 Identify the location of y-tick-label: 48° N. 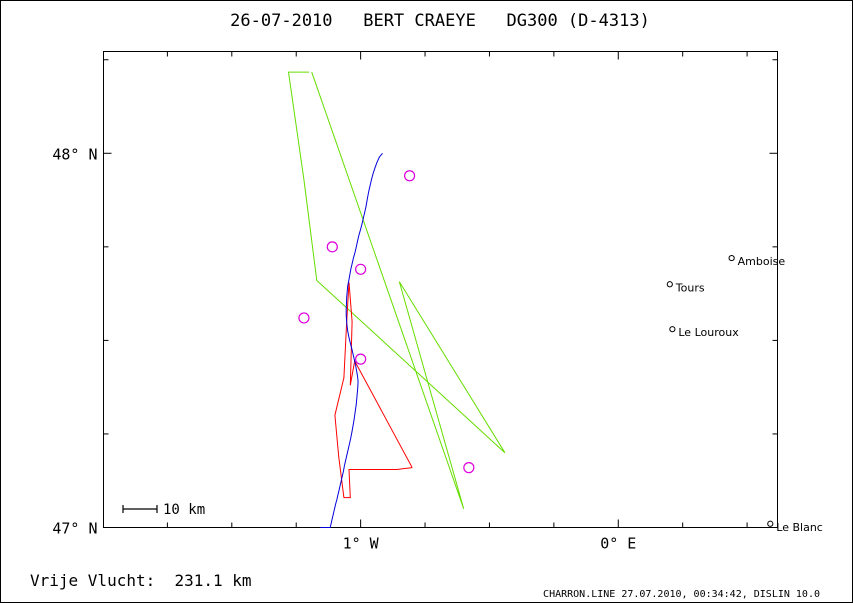
(74, 154).